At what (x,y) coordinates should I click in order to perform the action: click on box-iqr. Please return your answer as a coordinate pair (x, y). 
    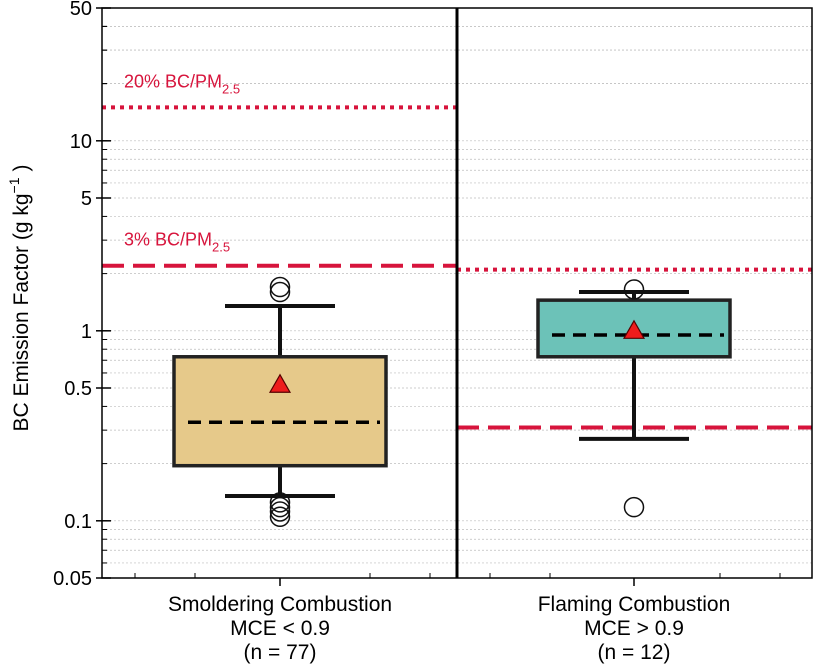
    Looking at the image, I should click on (280, 411).